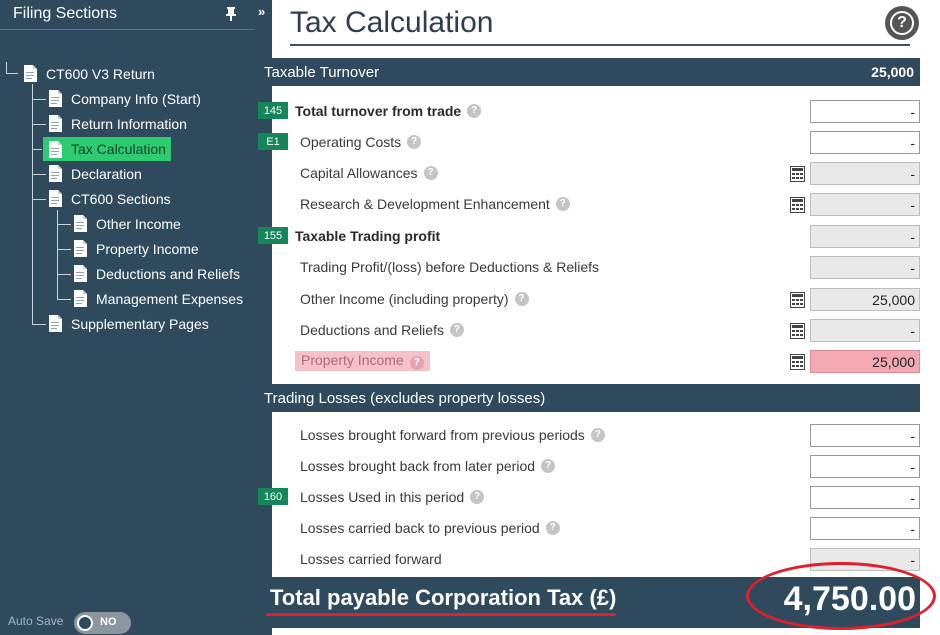 The image size is (940, 635). Describe the element at coordinates (902, 23) in the screenshot. I see `help-button: ?` at that location.